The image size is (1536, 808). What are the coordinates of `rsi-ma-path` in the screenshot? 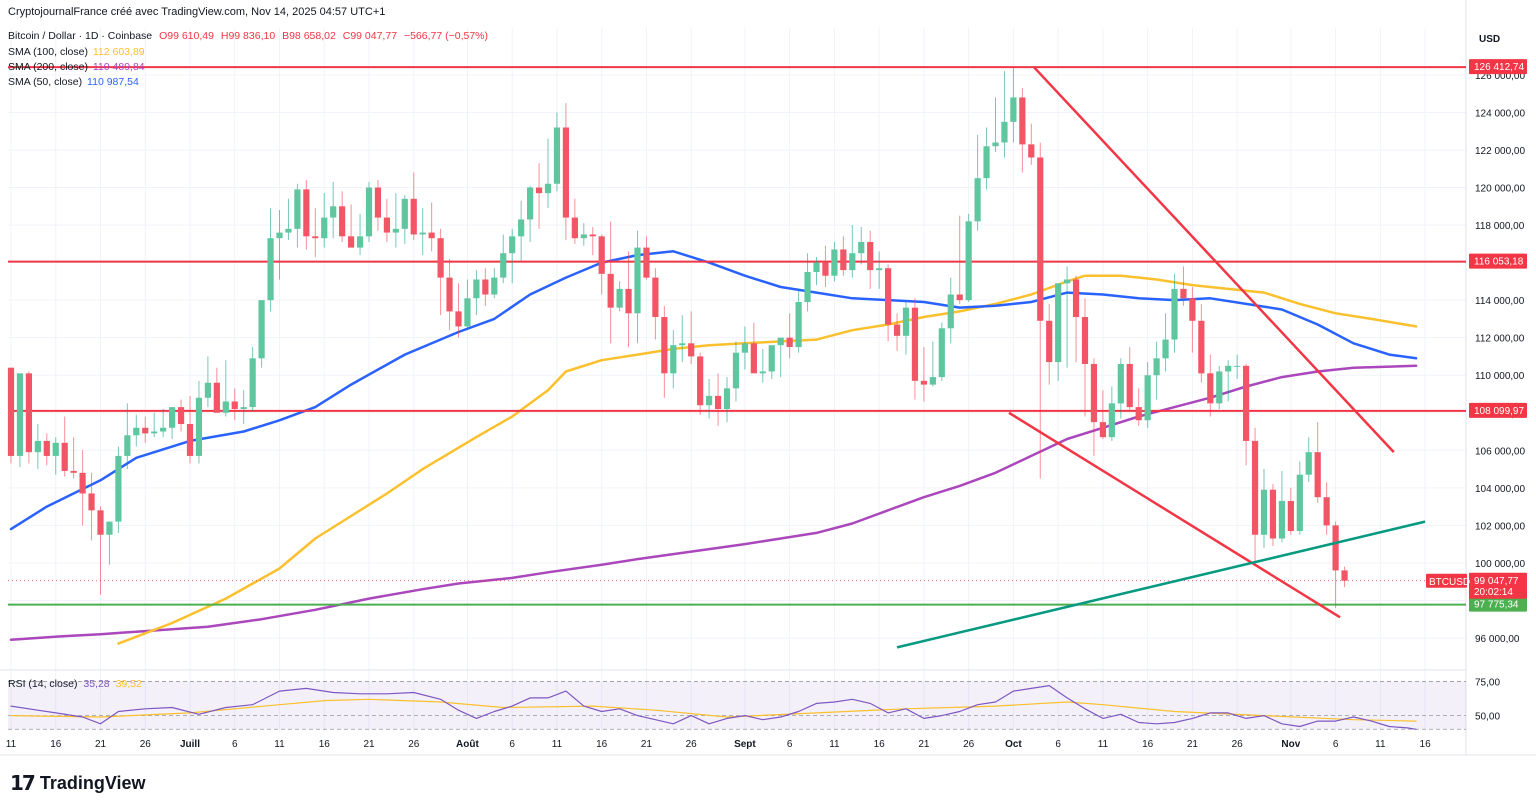 It's located at (713, 710).